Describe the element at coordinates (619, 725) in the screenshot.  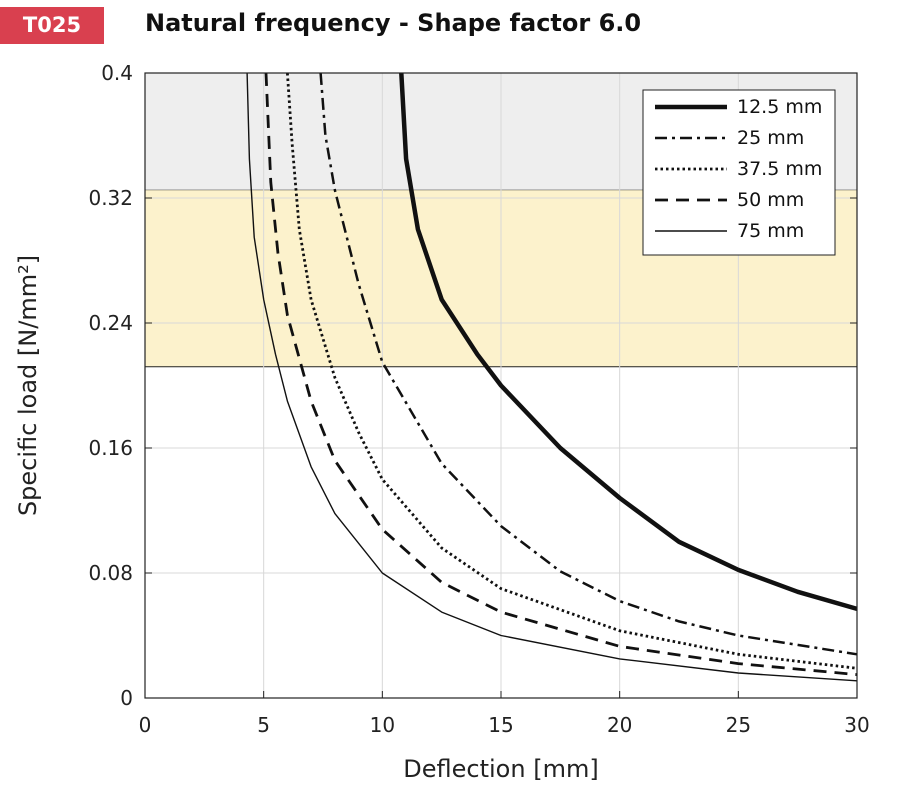
I see `x-tick-label: 20` at that location.